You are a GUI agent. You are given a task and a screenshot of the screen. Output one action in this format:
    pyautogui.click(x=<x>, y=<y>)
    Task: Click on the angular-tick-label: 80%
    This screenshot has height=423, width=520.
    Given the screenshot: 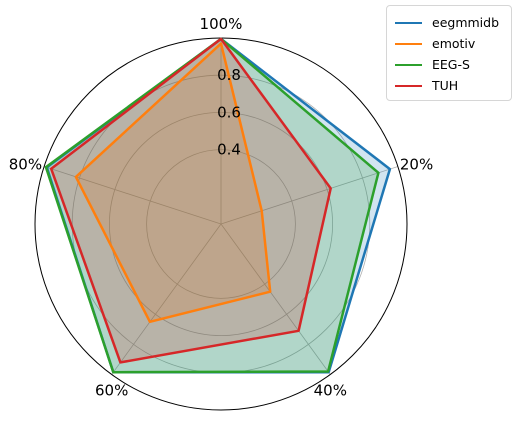 What is the action you would take?
    pyautogui.click(x=25, y=165)
    